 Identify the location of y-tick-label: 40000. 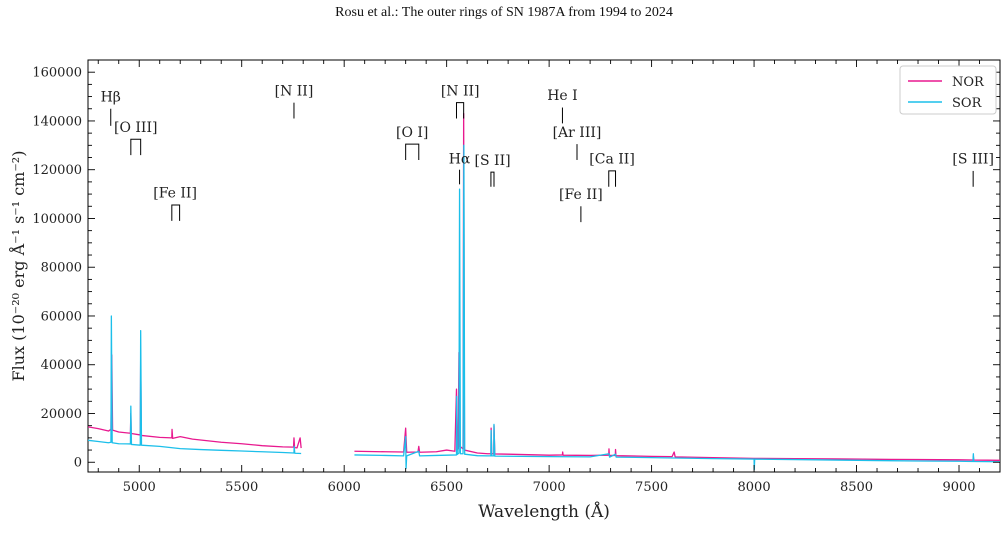
(61, 365).